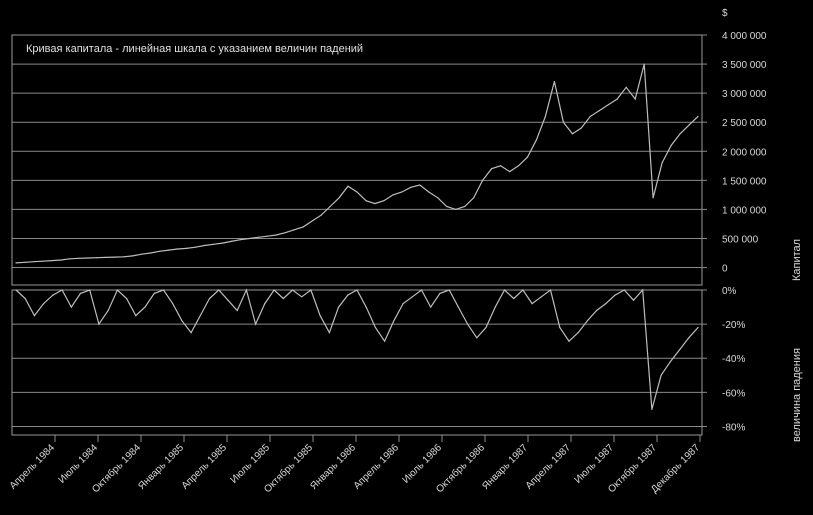 Image resolution: width=813 pixels, height=515 pixels. What do you see at coordinates (595, 464) in the screenshot?
I see `x-tick-label: Июль 1987` at bounding box center [595, 464].